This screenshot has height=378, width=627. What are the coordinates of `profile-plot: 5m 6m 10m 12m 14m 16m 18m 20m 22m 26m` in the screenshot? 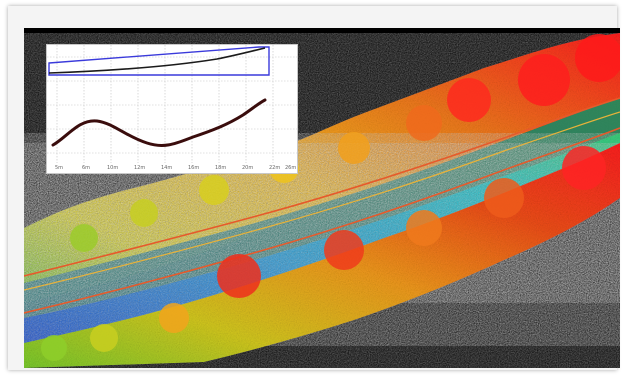 It's located at (172, 108).